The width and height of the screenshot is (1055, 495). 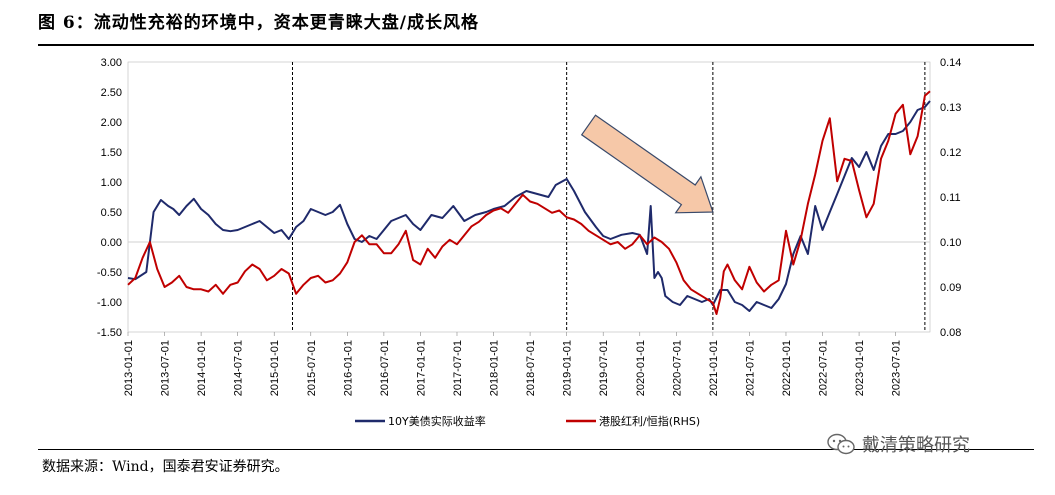 What do you see at coordinates (111, 153) in the screenshot?
I see `y-left-tick-label: 1.50` at bounding box center [111, 153].